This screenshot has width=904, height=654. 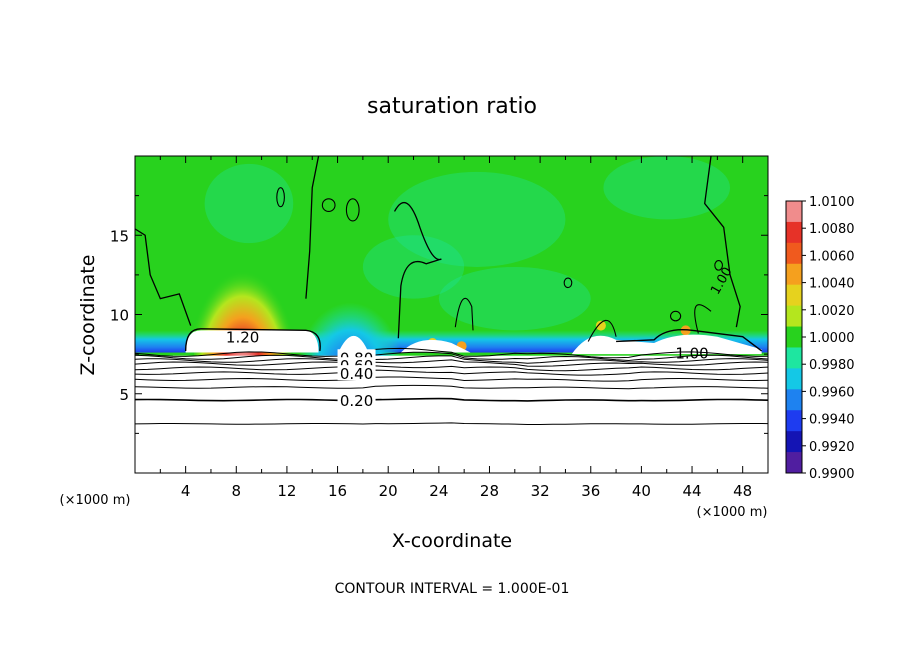 I want to click on colorbar, so click(x=794, y=337).